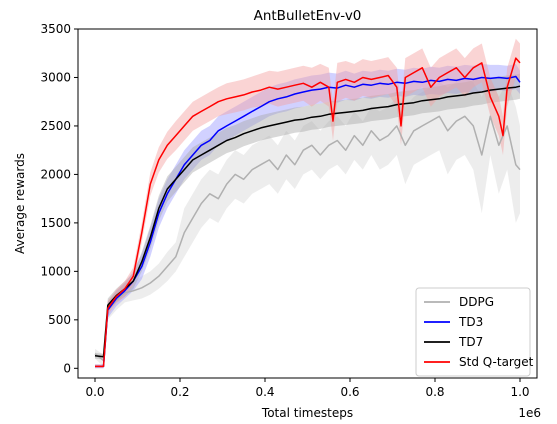 The width and height of the screenshot is (557, 424). I want to click on legend-label-ddpg: DDPG, so click(476, 302).